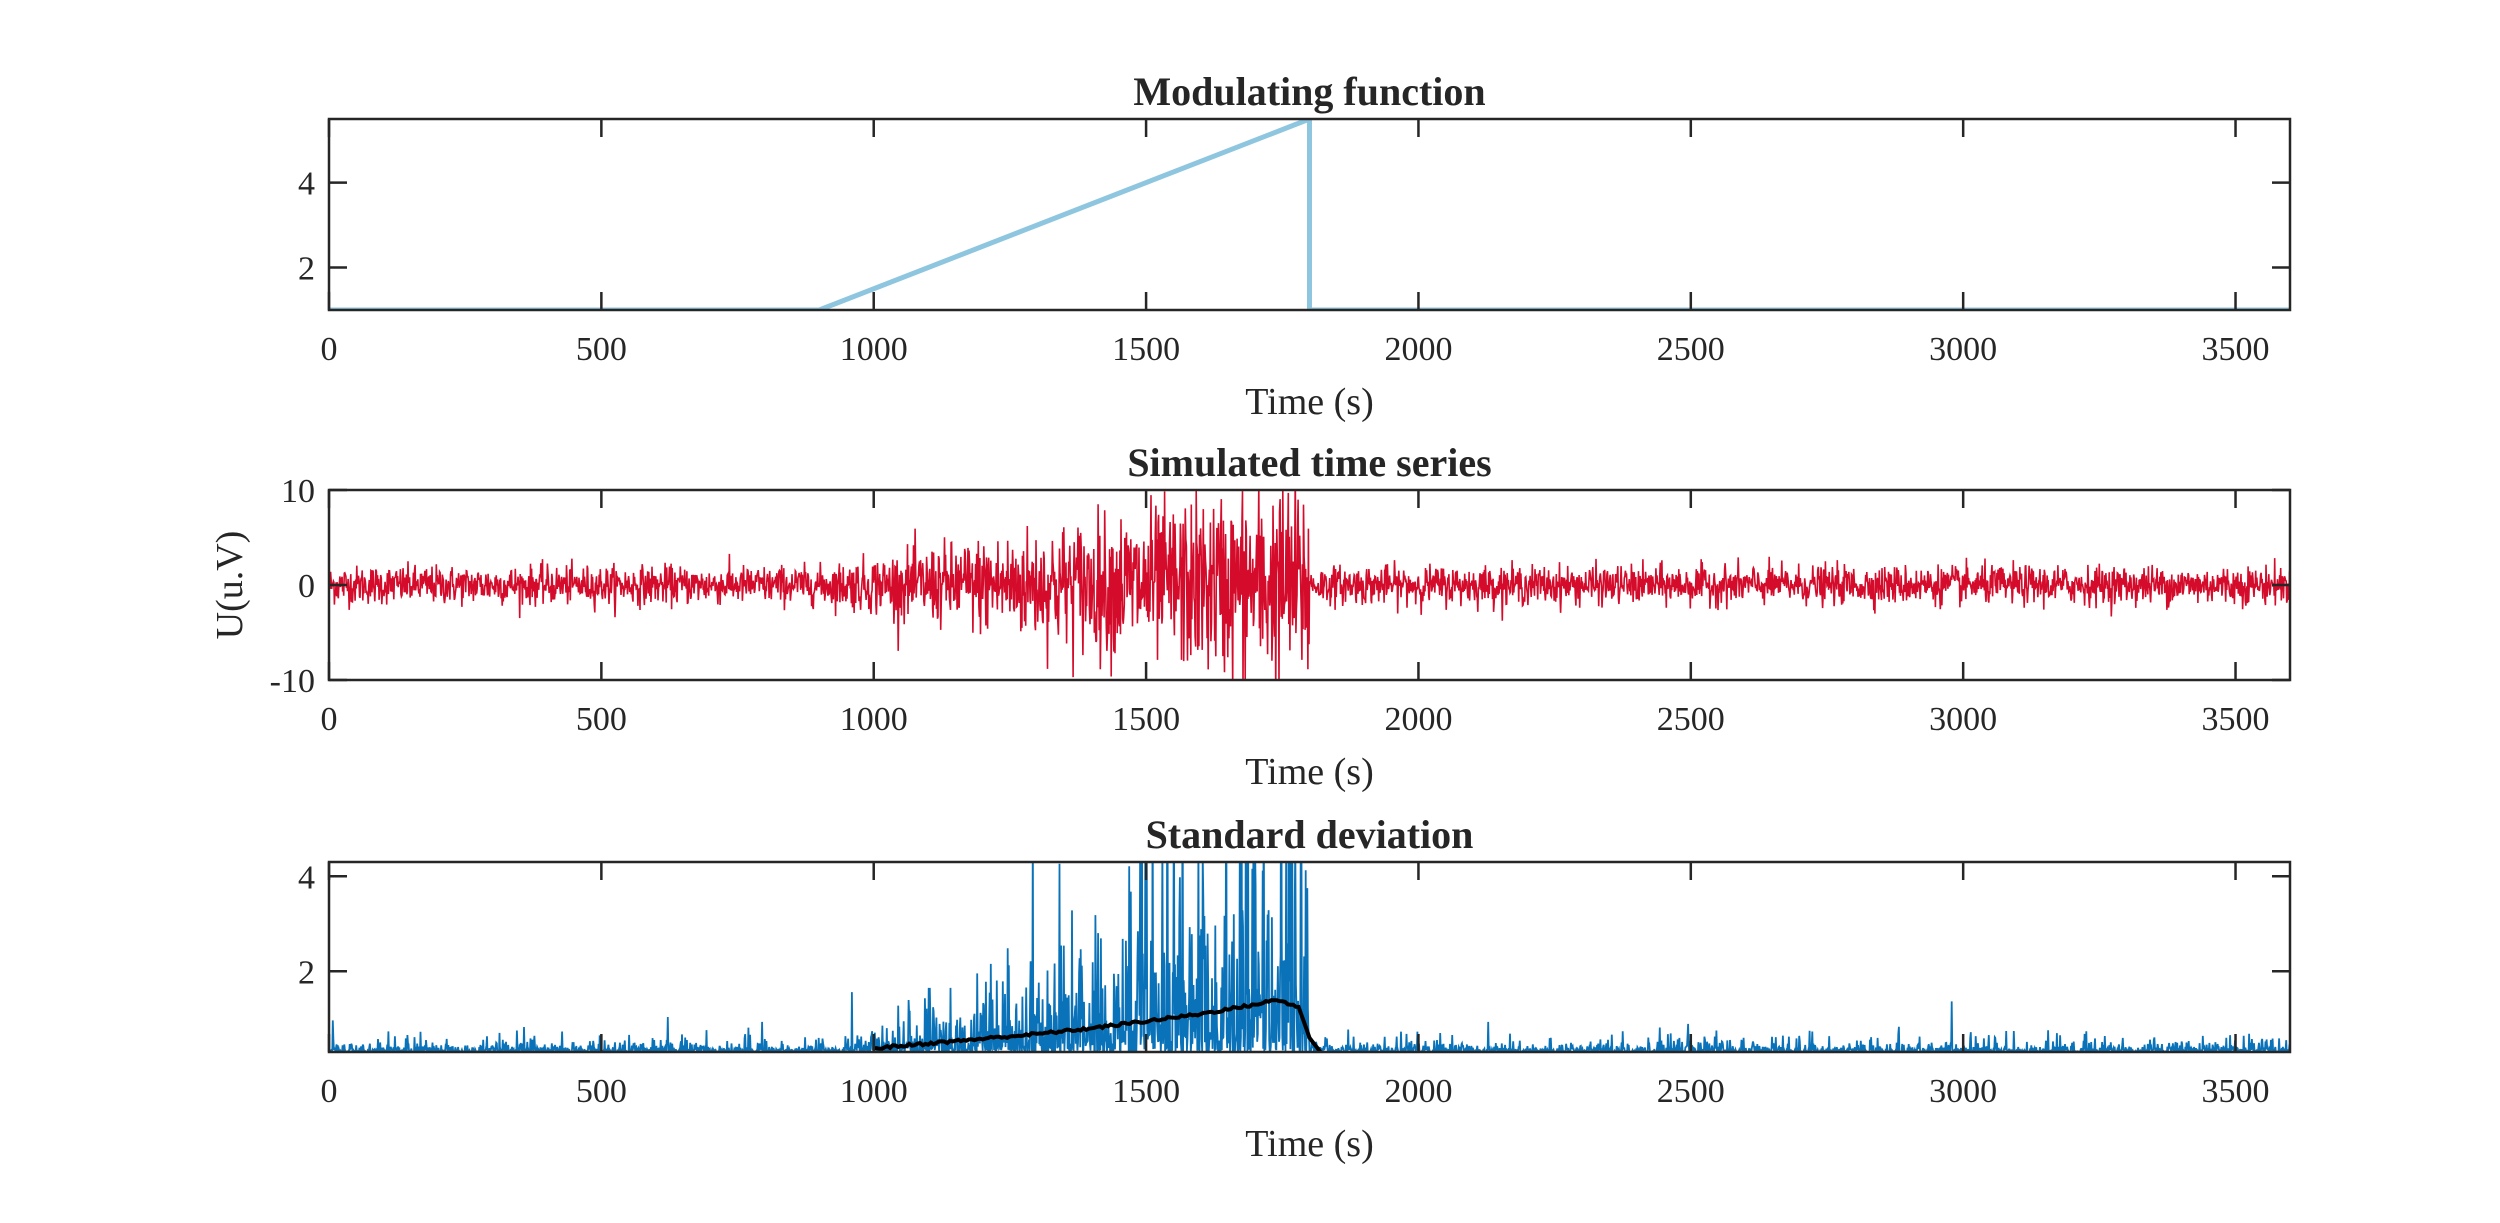 This screenshot has width=2500, height=1223. Describe the element at coordinates (298, 491) in the screenshot. I see `y-tick-label: 10` at that location.